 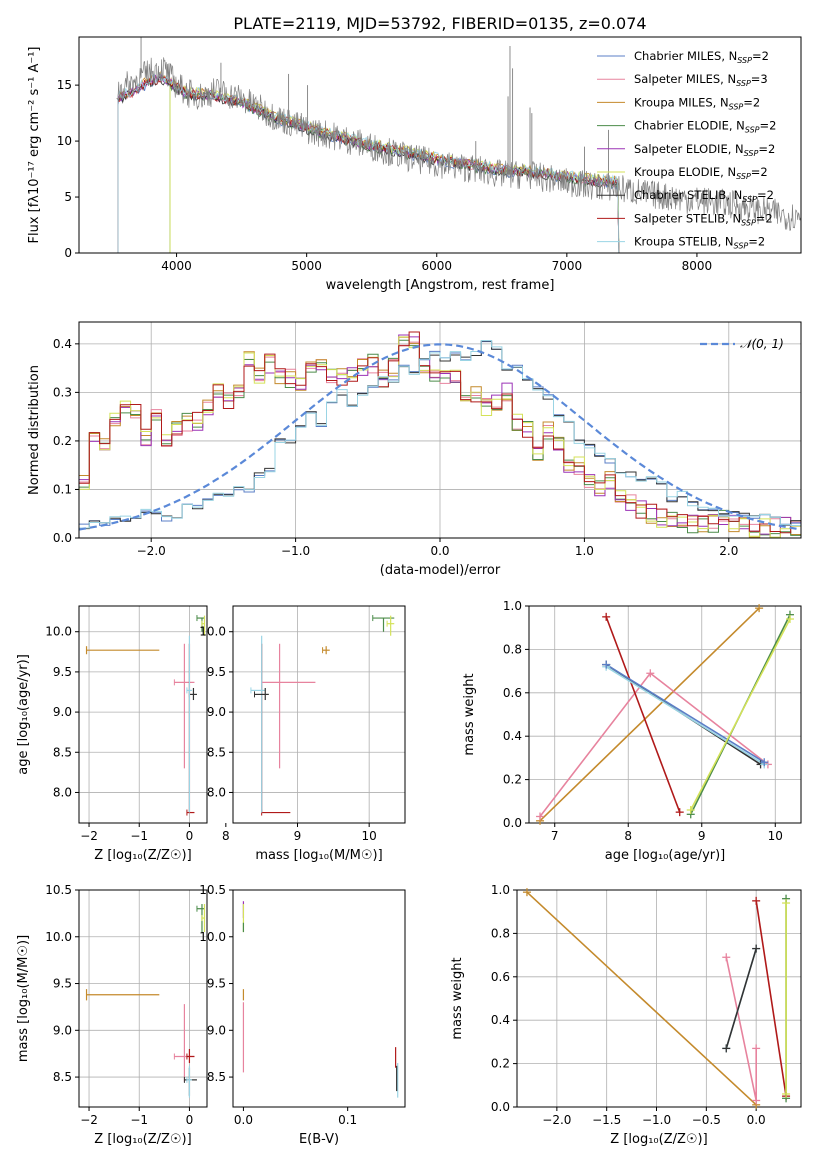 What do you see at coordinates (500, 933) in the screenshot?
I see `y-tick-label: 0.8` at bounding box center [500, 933].